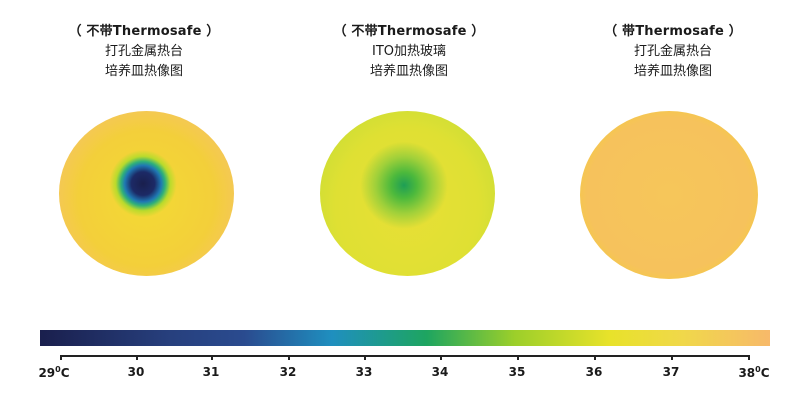 The image size is (810, 413). I want to click on thermal-dish-with-thermosafe, so click(669, 195).